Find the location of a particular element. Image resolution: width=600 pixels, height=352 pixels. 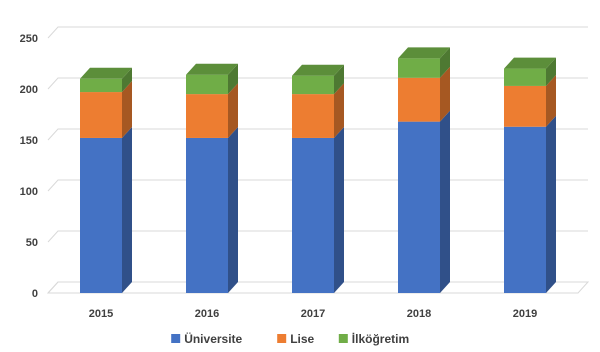

legend-item: Üniversite is located at coordinates (207, 338).